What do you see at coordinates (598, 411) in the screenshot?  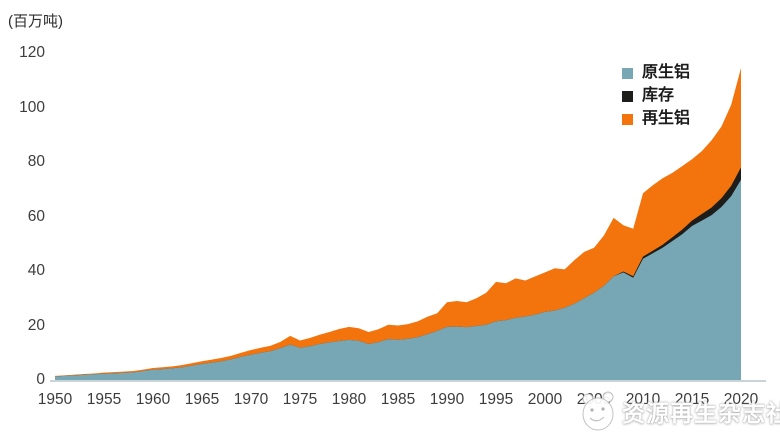 I see `mascot-logo-icon` at bounding box center [598, 411].